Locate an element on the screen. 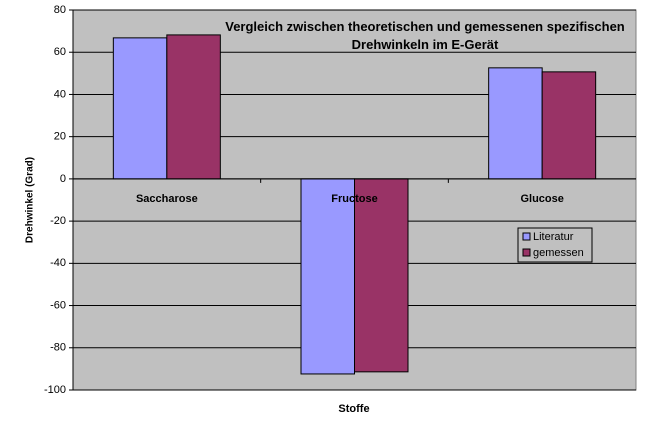 This screenshot has height=436, width=654. y-tick-label: 0 is located at coordinates (63, 179).